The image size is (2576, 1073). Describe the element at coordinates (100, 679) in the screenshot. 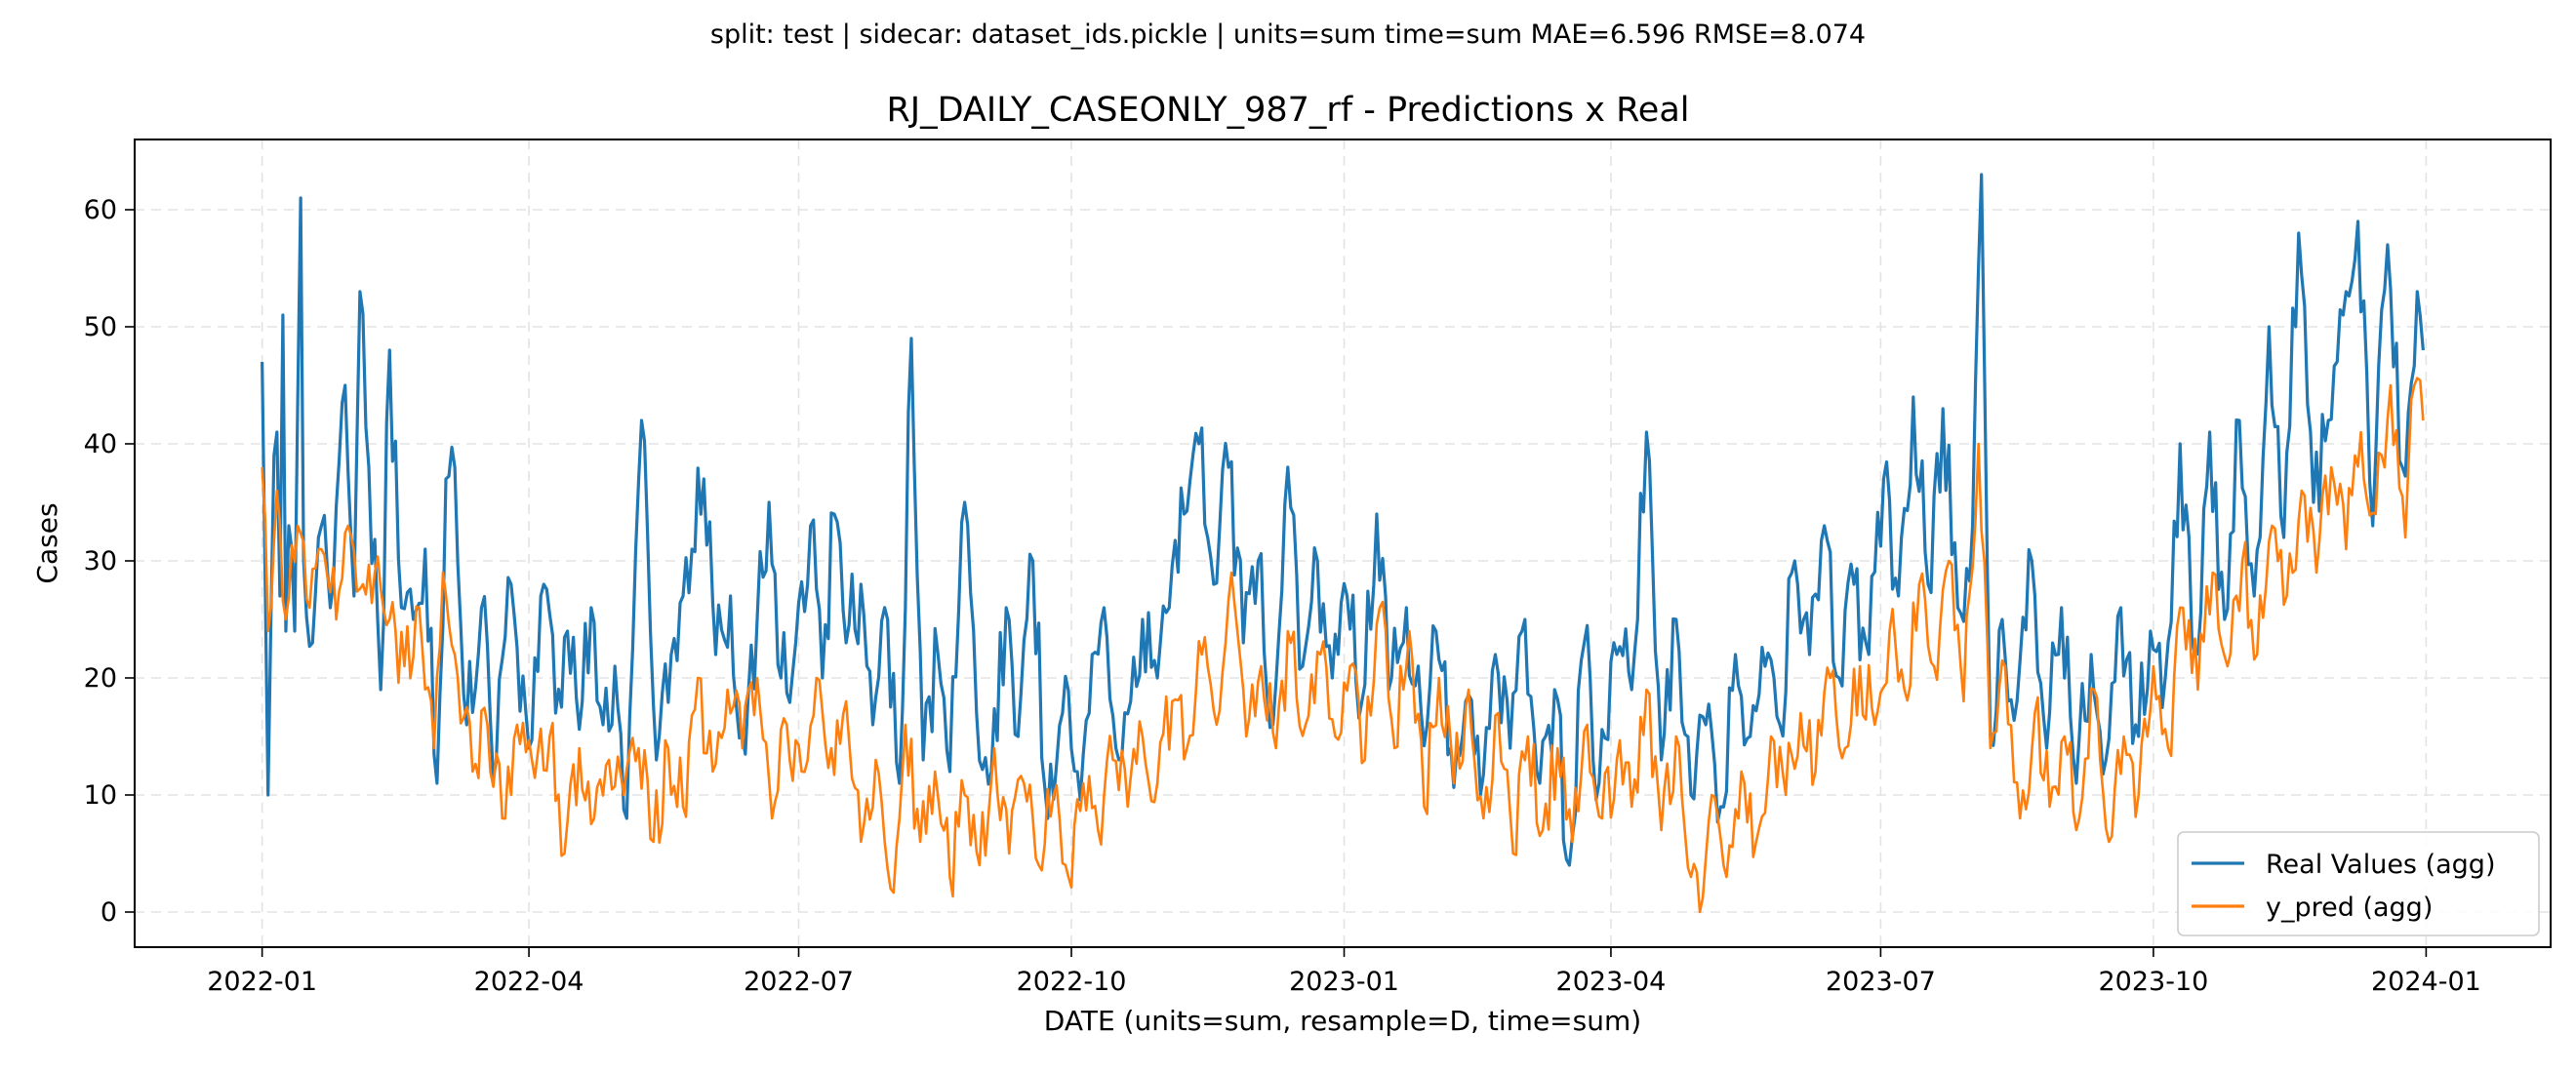

I see `y-tick-label: 20` at that location.